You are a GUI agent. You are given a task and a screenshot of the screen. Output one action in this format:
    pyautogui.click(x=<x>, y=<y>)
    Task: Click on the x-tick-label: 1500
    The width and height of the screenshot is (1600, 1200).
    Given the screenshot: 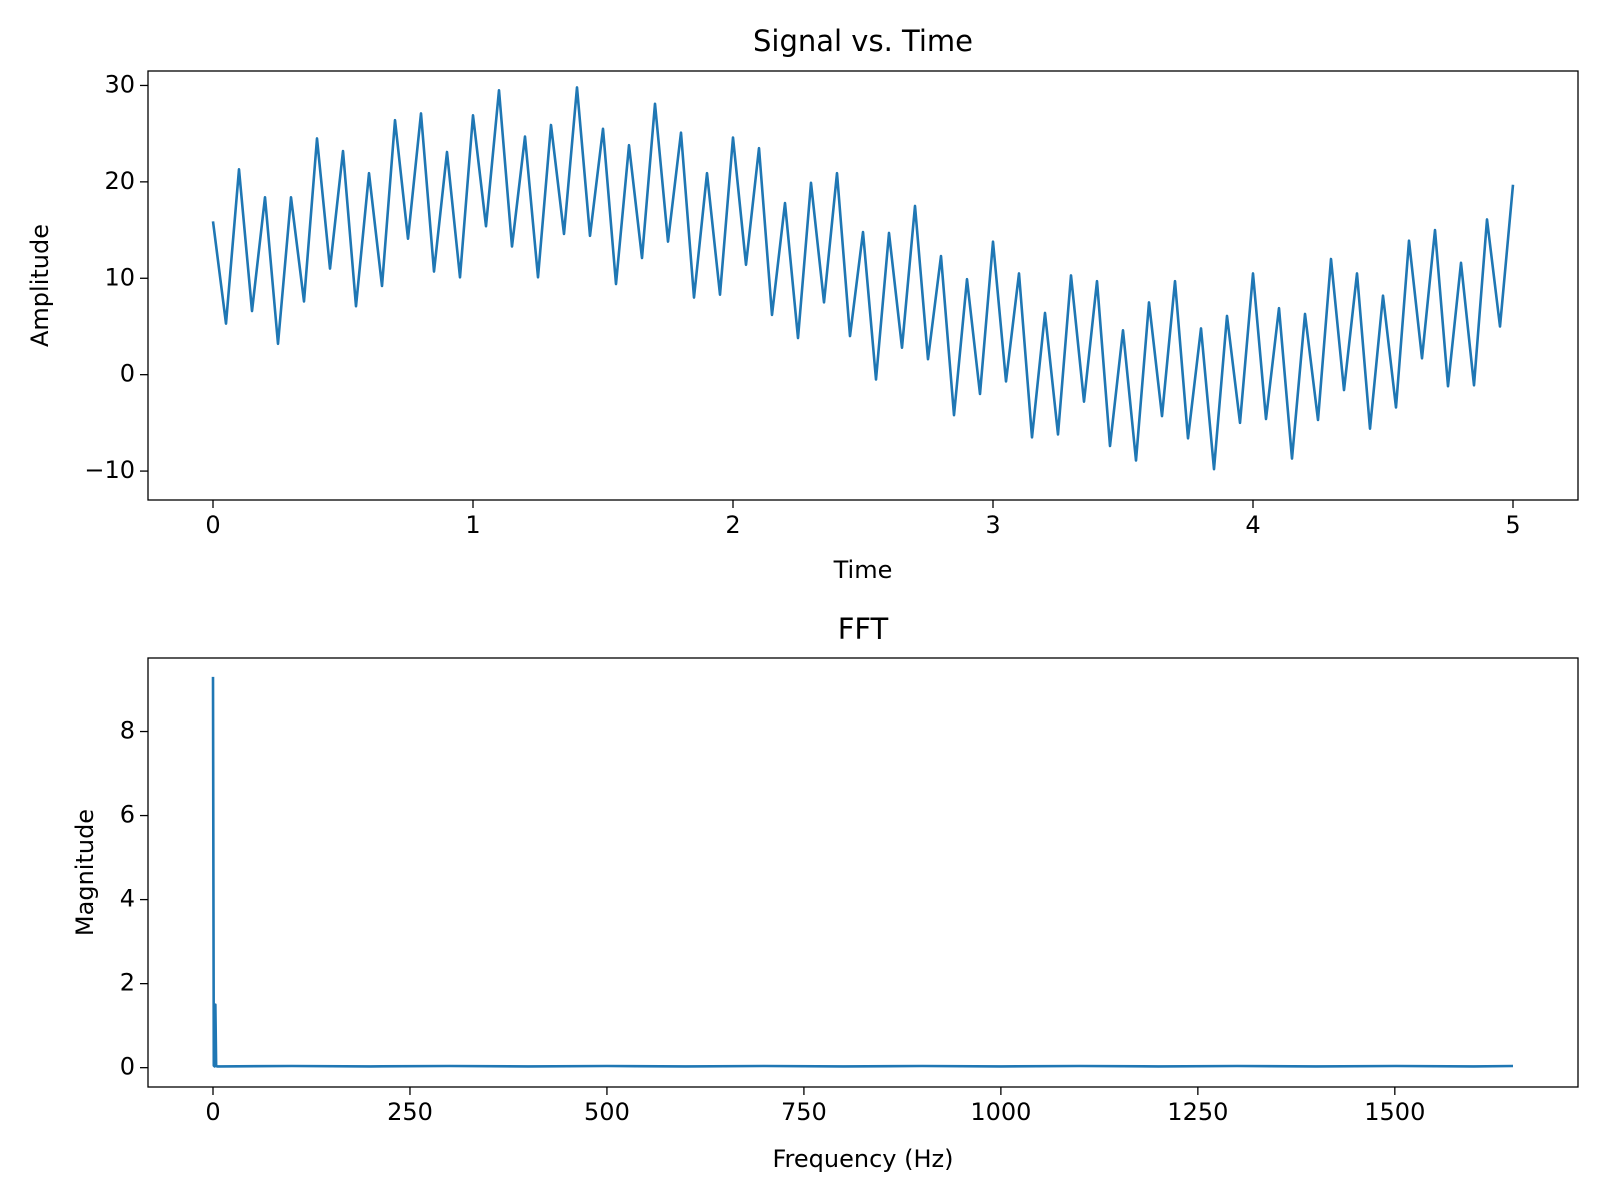 What is the action you would take?
    pyautogui.click(x=1394, y=1112)
    